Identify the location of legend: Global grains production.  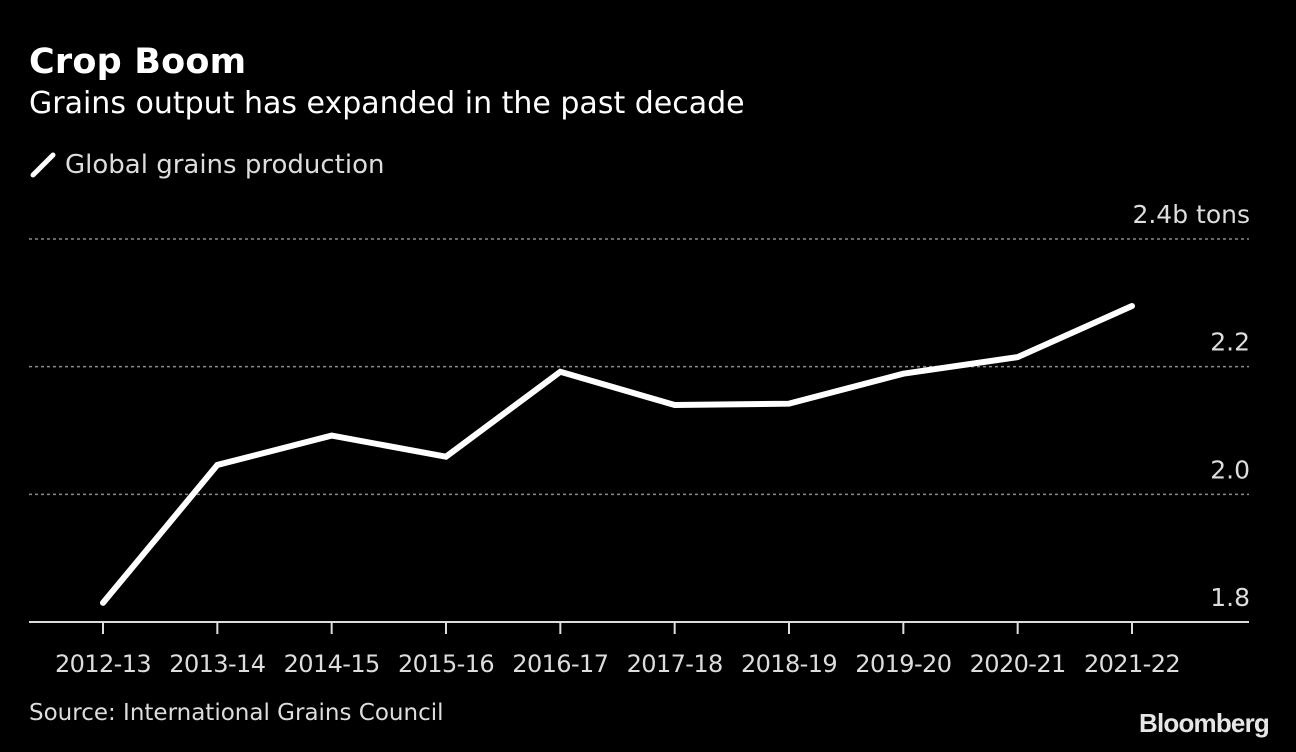
(206, 165).